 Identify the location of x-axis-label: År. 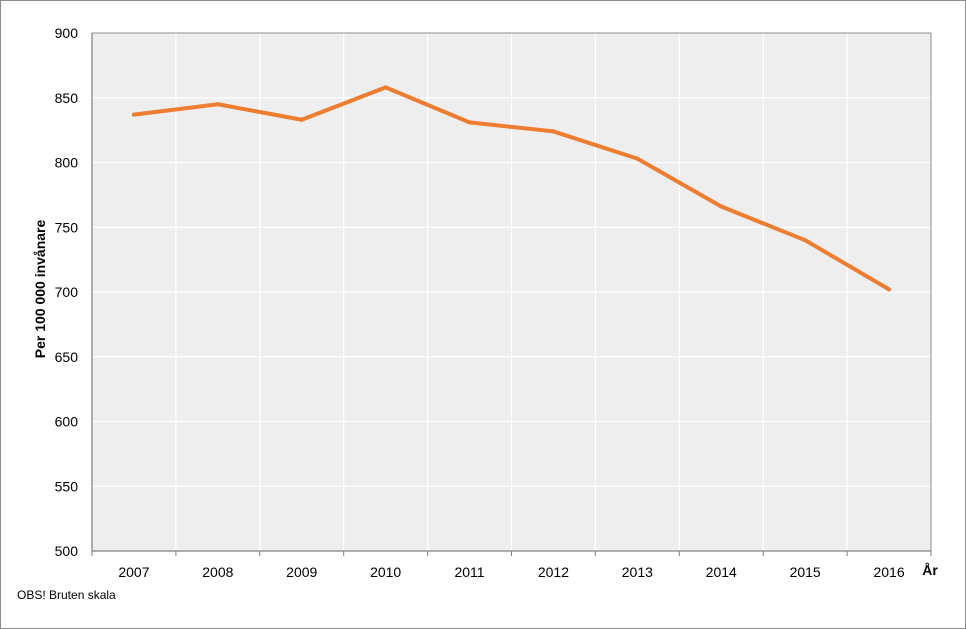
(930, 570).